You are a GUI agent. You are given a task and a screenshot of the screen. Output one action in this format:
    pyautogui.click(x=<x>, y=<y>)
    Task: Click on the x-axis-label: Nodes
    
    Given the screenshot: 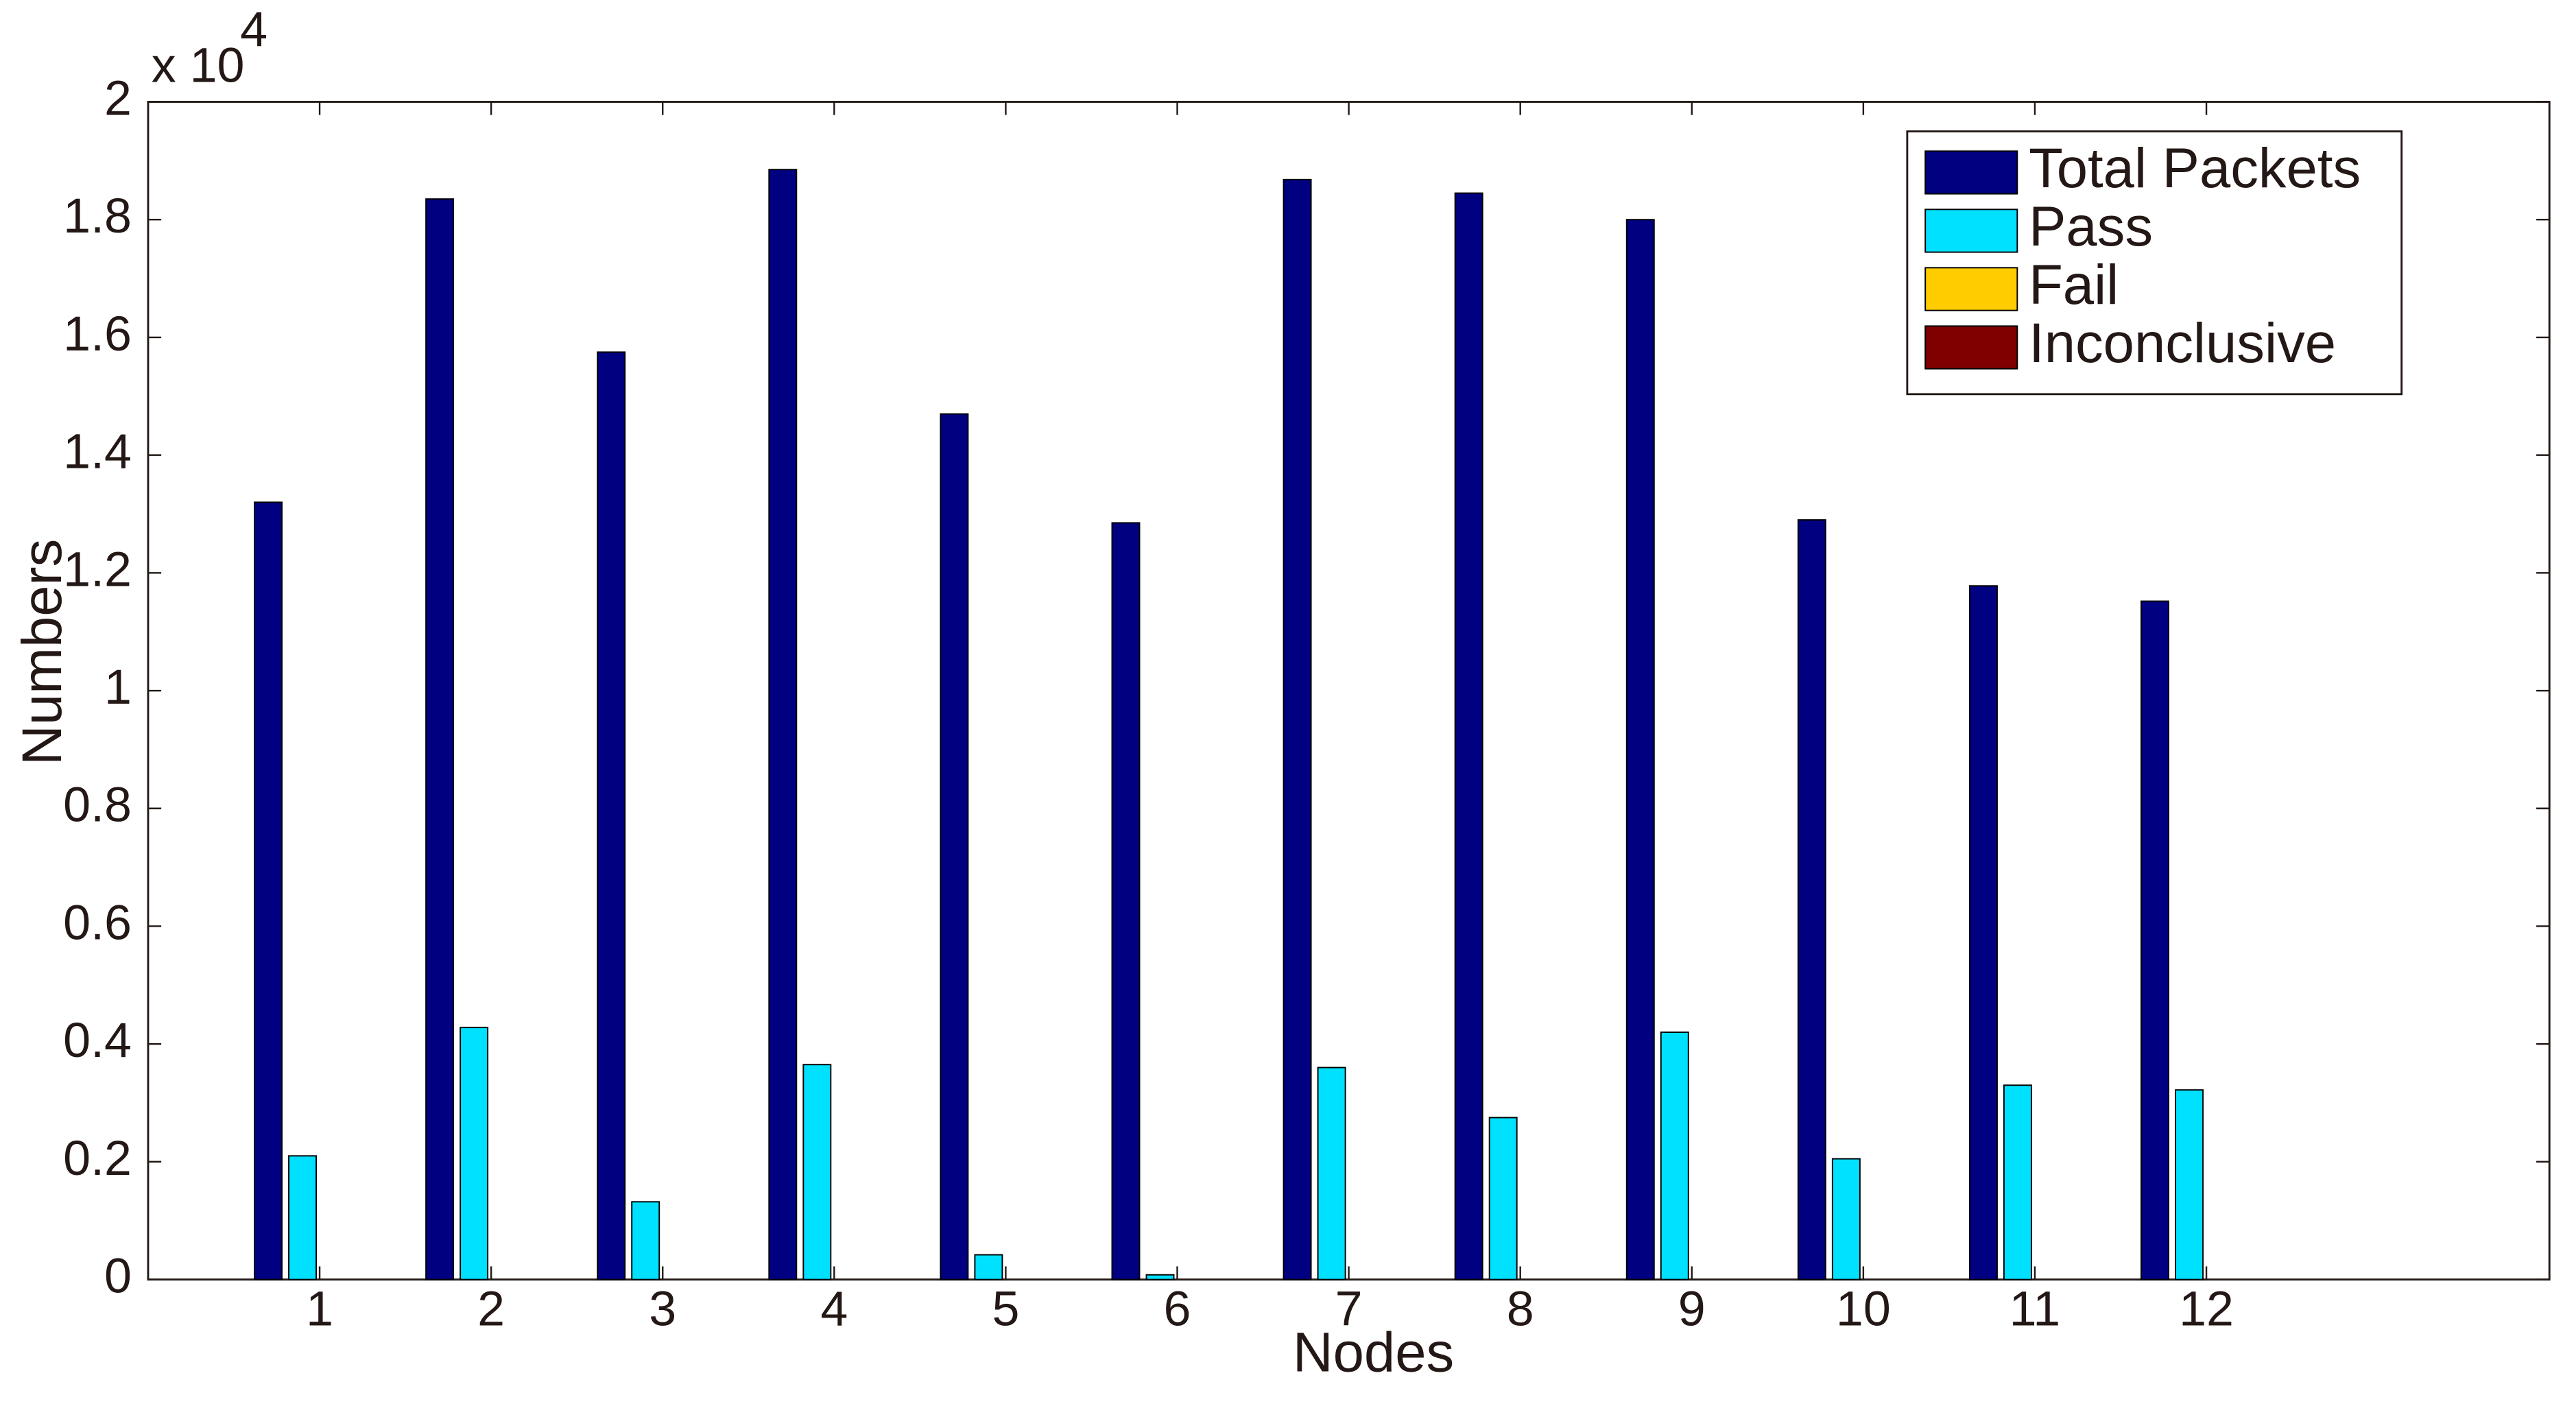 What is the action you would take?
    pyautogui.click(x=1373, y=1353)
    